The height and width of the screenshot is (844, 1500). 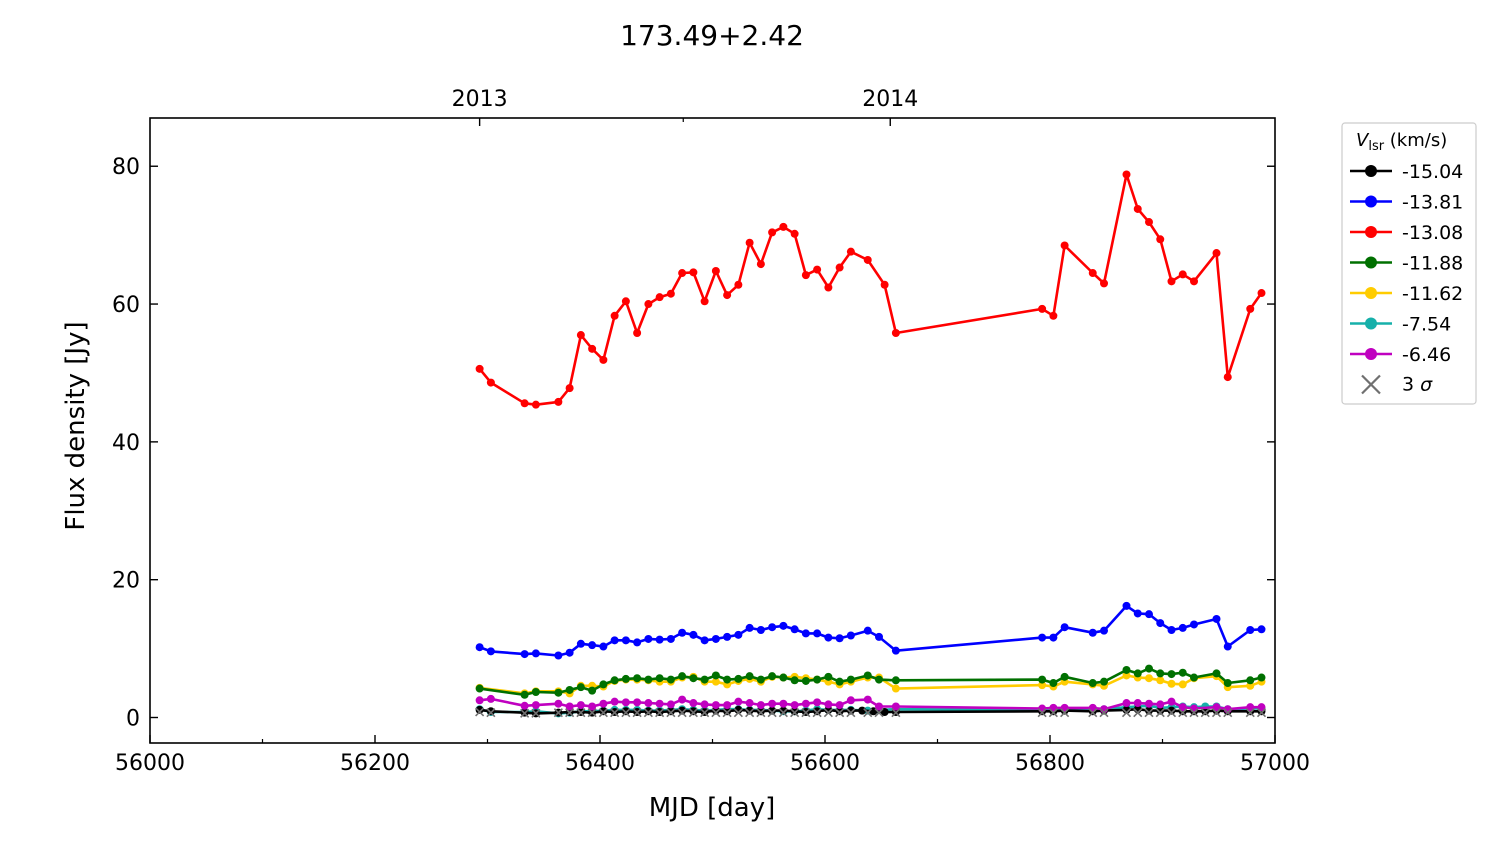 What do you see at coordinates (890, 99) in the screenshot?
I see `top-tick-label: 2014` at bounding box center [890, 99].